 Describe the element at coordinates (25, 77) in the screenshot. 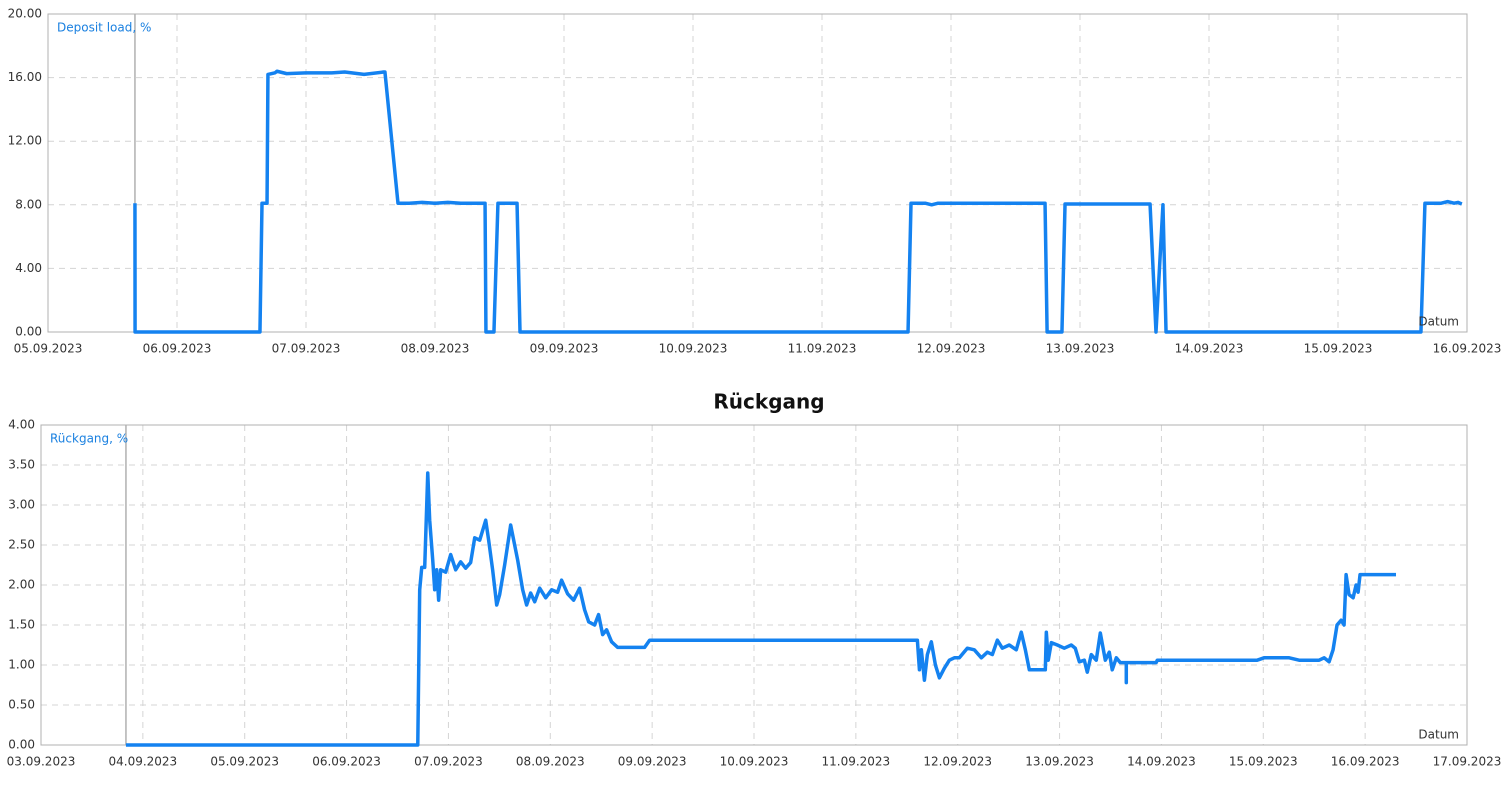

I see `y-tick-label: 16.00` at that location.